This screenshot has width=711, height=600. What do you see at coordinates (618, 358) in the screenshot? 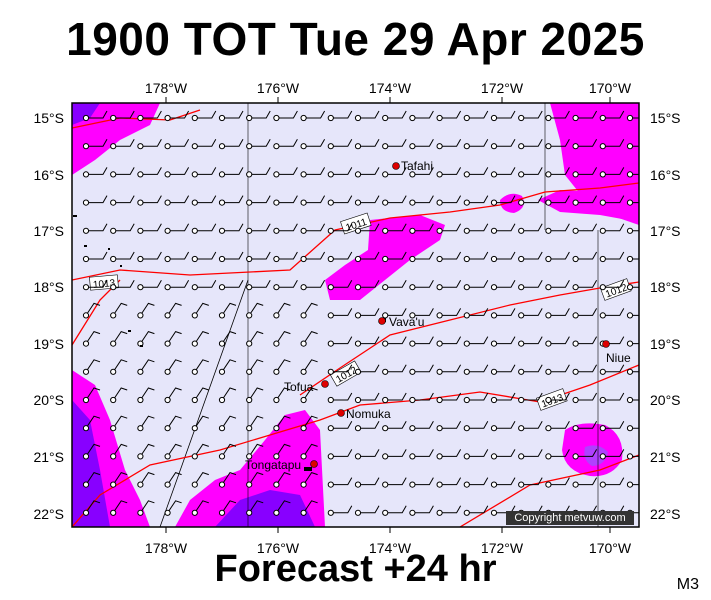
I see `place-label-niue: Niue` at bounding box center [618, 358].